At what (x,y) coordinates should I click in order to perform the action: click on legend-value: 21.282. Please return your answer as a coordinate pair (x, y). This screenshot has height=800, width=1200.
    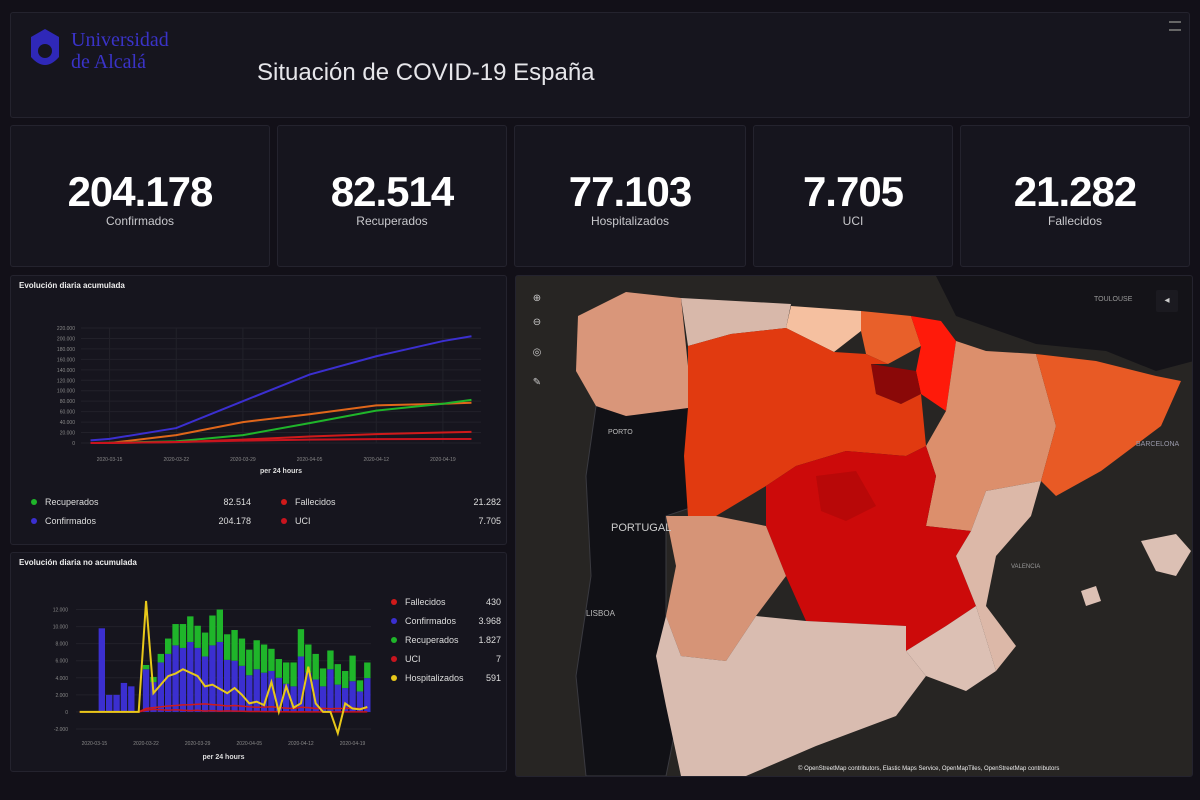
    Looking at the image, I should click on (487, 501).